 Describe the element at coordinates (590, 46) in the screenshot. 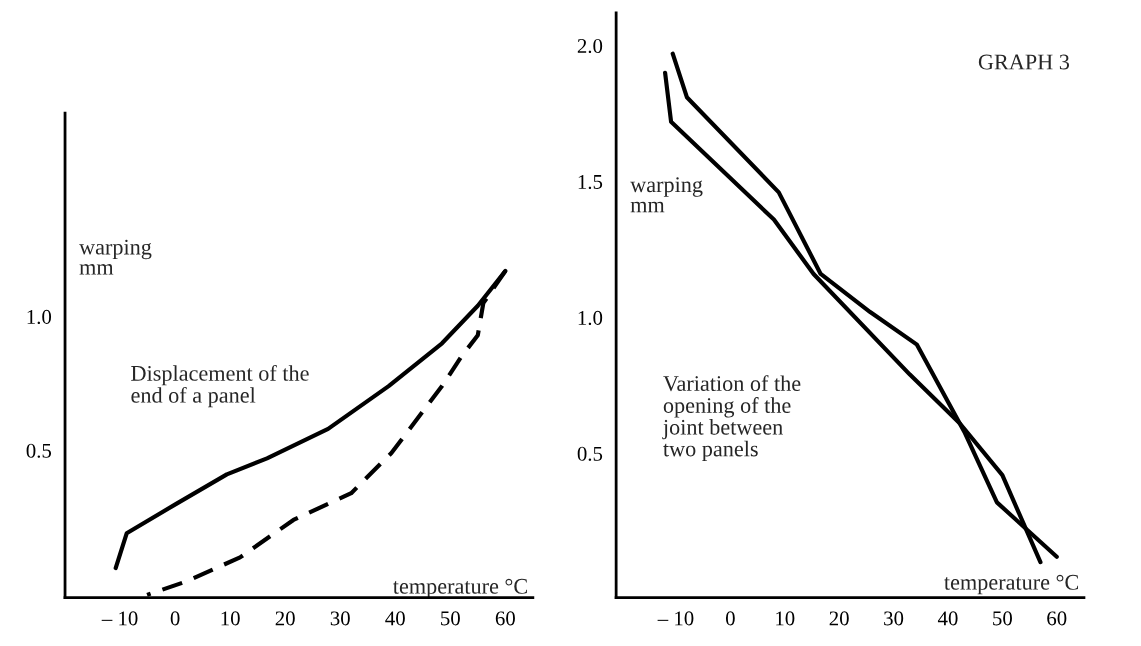

I see `y-tick-label: 2.0` at that location.